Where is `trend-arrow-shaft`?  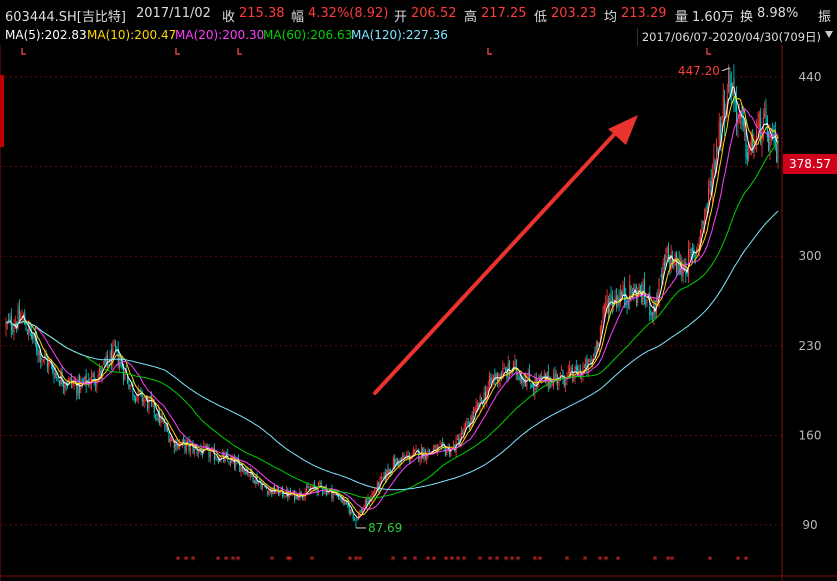 trend-arrow-shaft is located at coordinates (498, 259).